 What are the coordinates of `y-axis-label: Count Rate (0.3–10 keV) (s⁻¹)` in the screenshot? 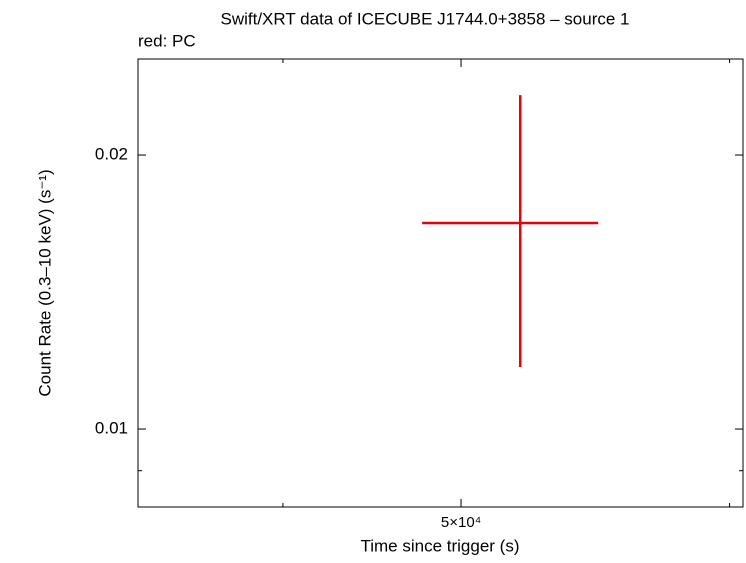 It's located at (44, 282).